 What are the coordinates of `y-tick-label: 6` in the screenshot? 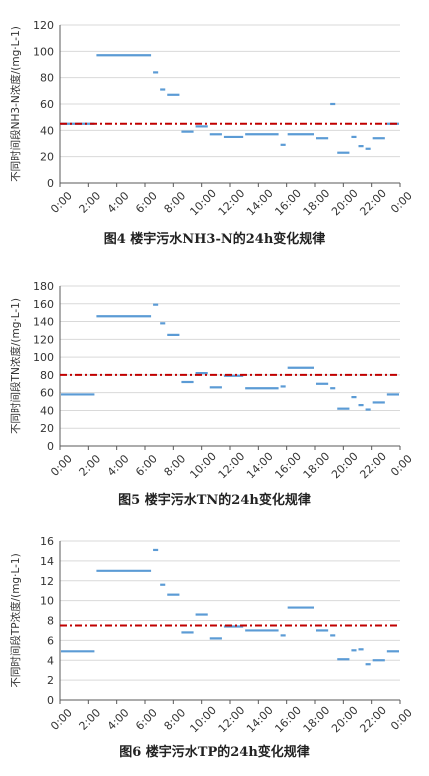 It's located at (50, 640).